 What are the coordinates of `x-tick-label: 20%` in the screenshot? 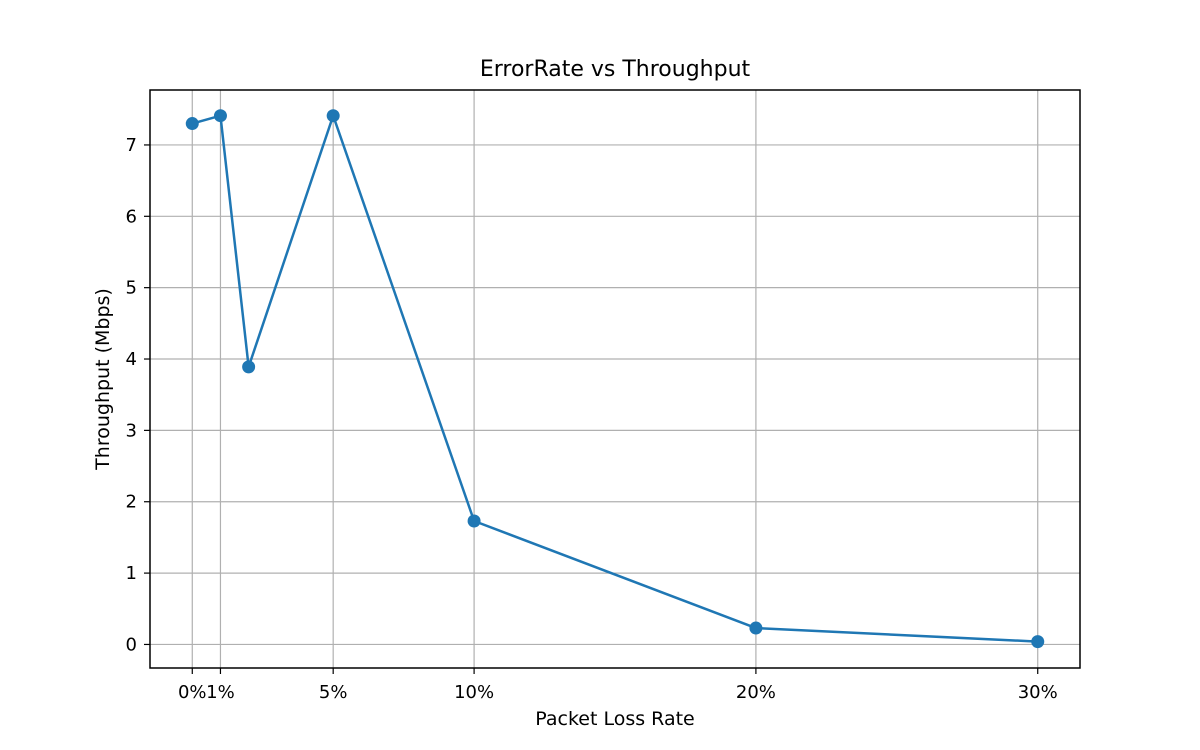 It's located at (756, 692).